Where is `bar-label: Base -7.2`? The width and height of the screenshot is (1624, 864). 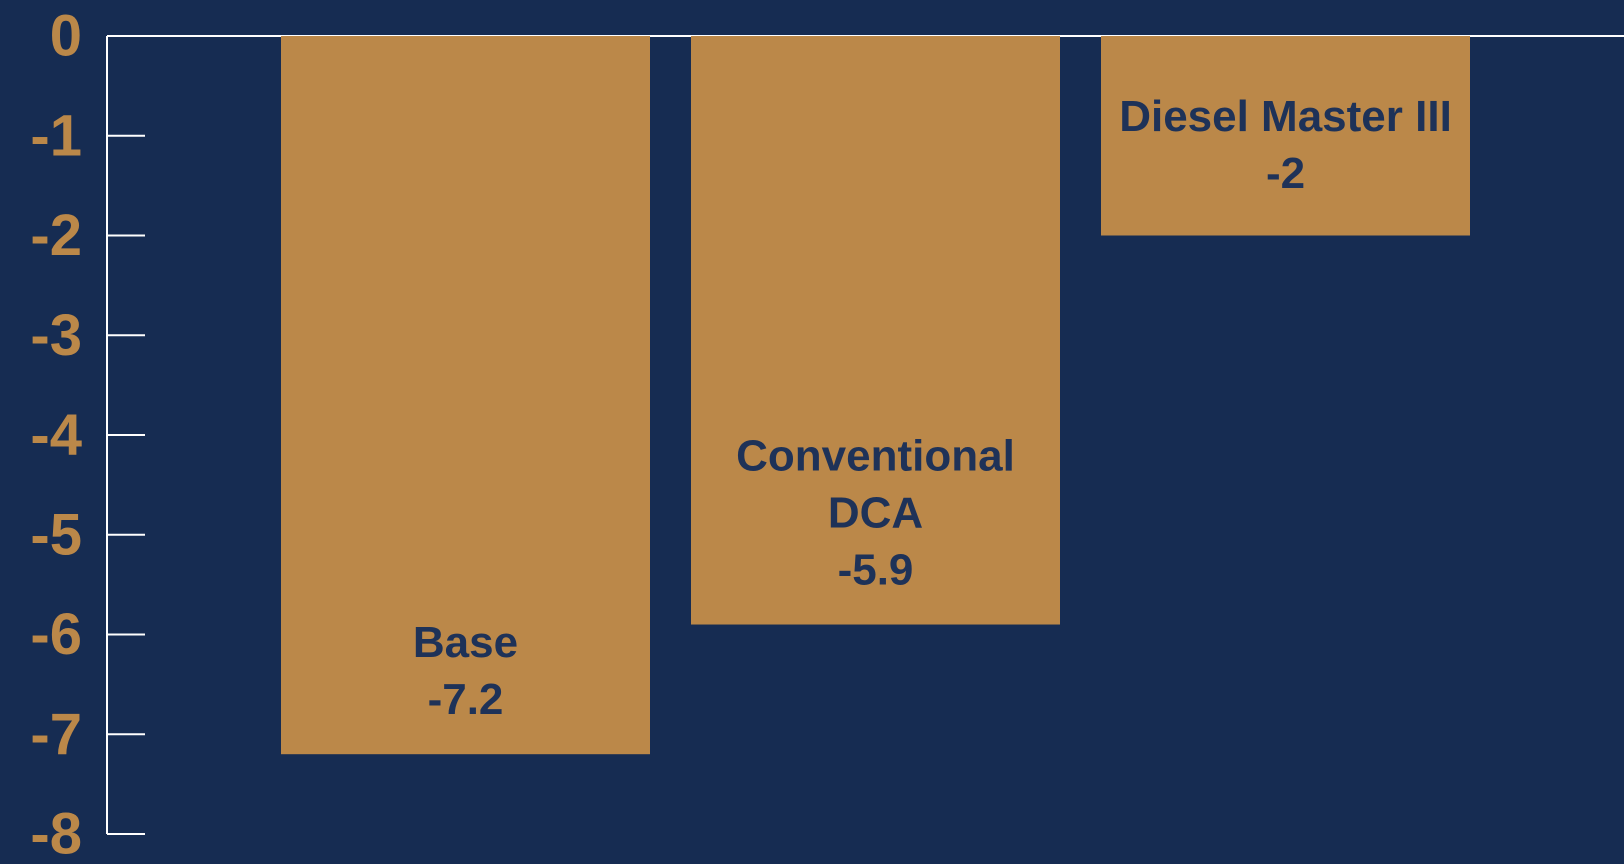 bar-label: Base -7.2 is located at coordinates (465, 671).